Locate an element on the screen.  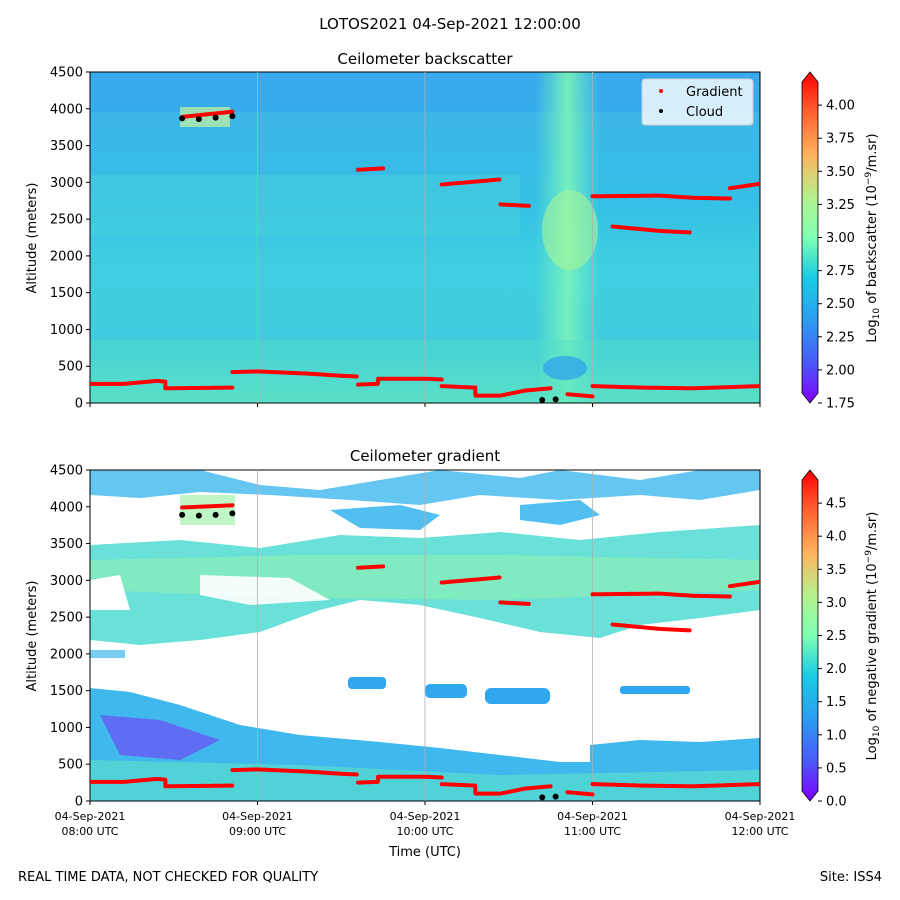
patch-1500-a is located at coordinates (367, 683).